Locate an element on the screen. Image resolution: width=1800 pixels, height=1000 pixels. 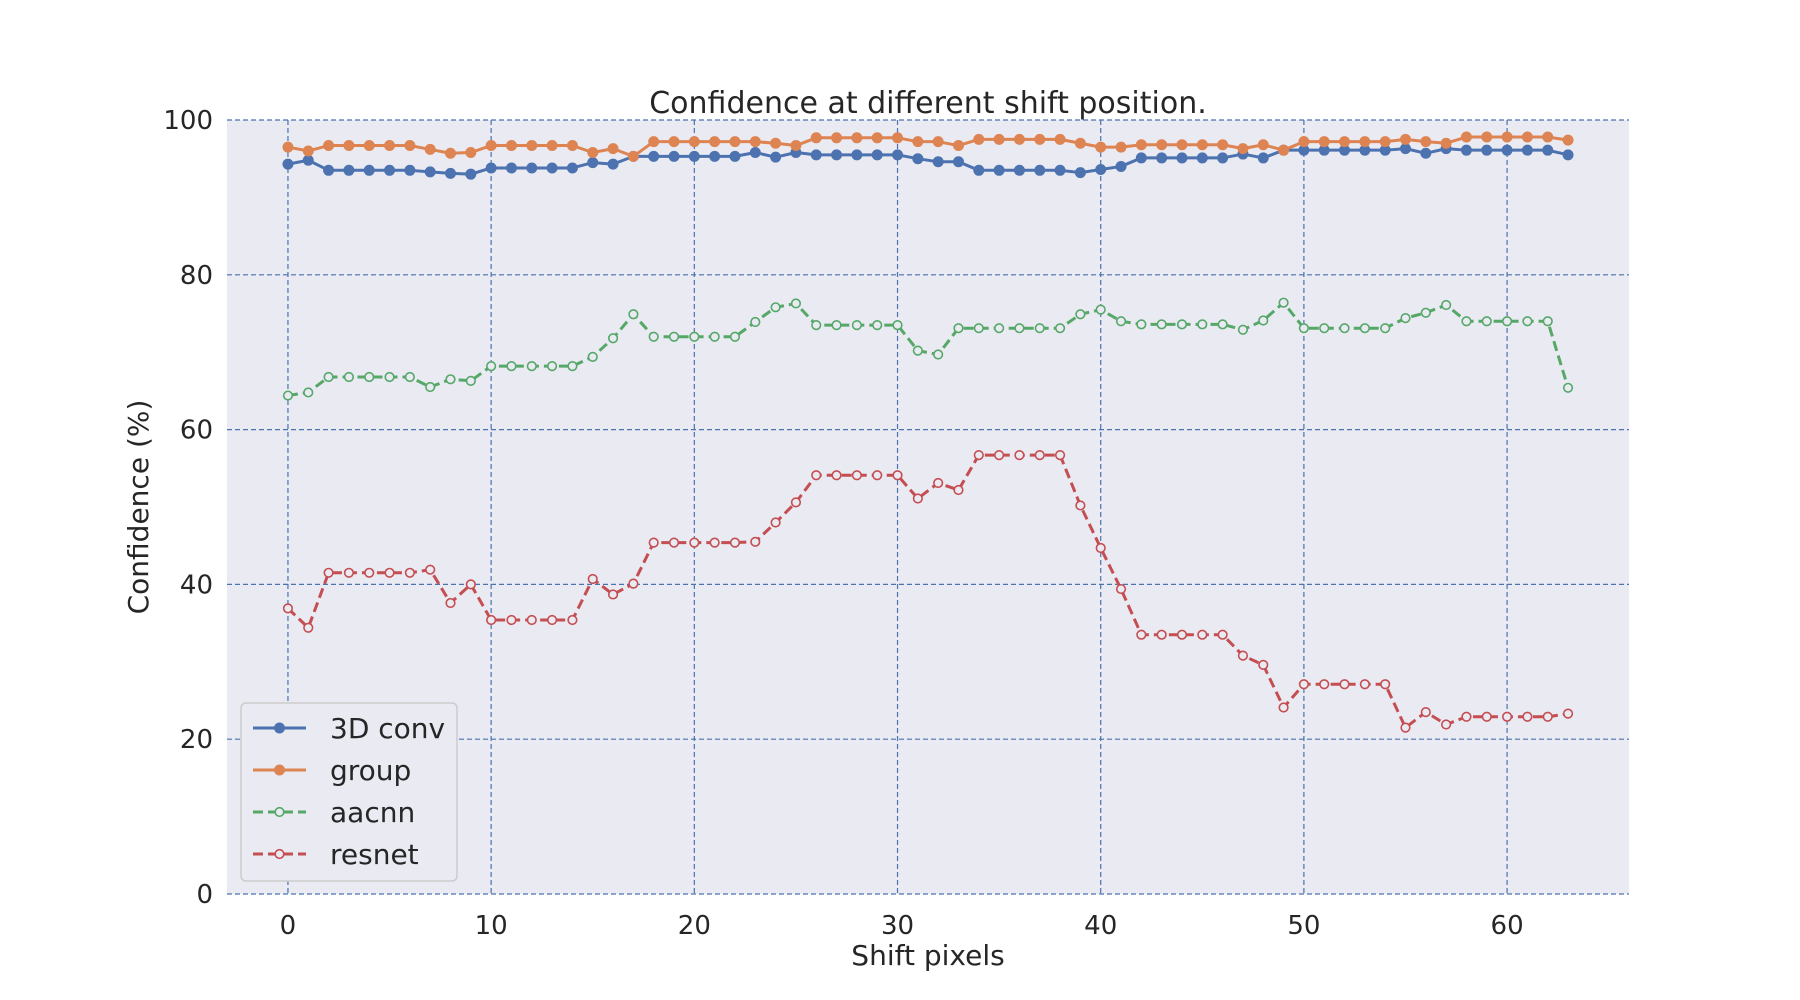
x-tick-label: 10 is located at coordinates (491, 926).